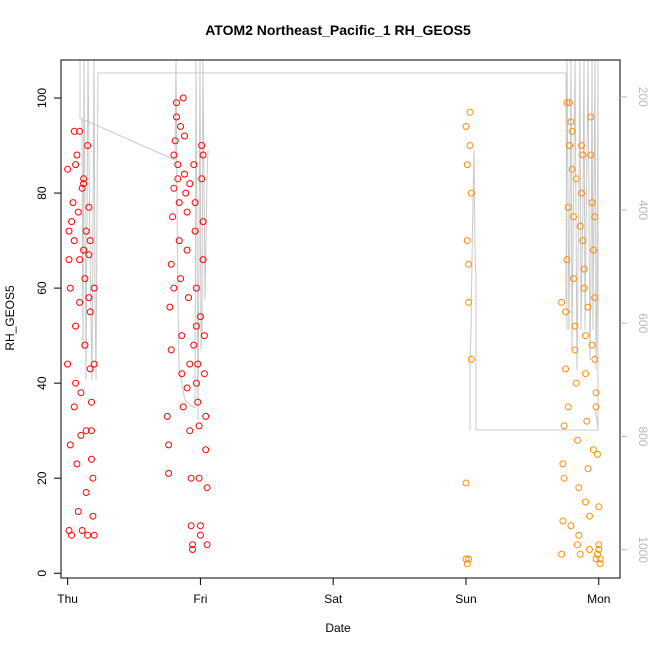 The height and width of the screenshot is (650, 650). What do you see at coordinates (42, 573) in the screenshot?
I see `y-tick-label: 0` at bounding box center [42, 573].